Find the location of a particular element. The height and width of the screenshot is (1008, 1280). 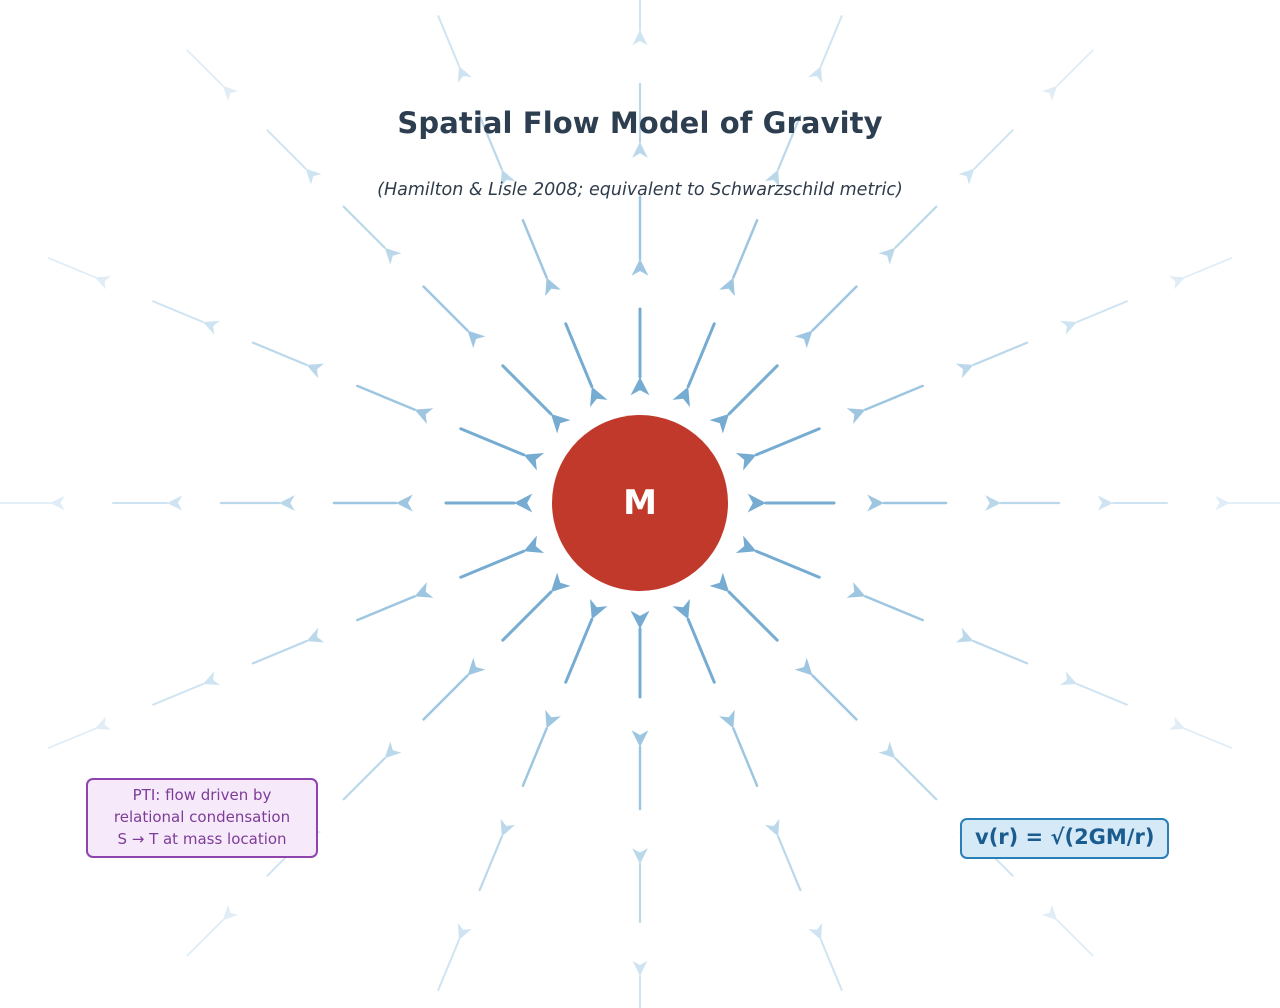

central-mass-circle is located at coordinates (640, 503).